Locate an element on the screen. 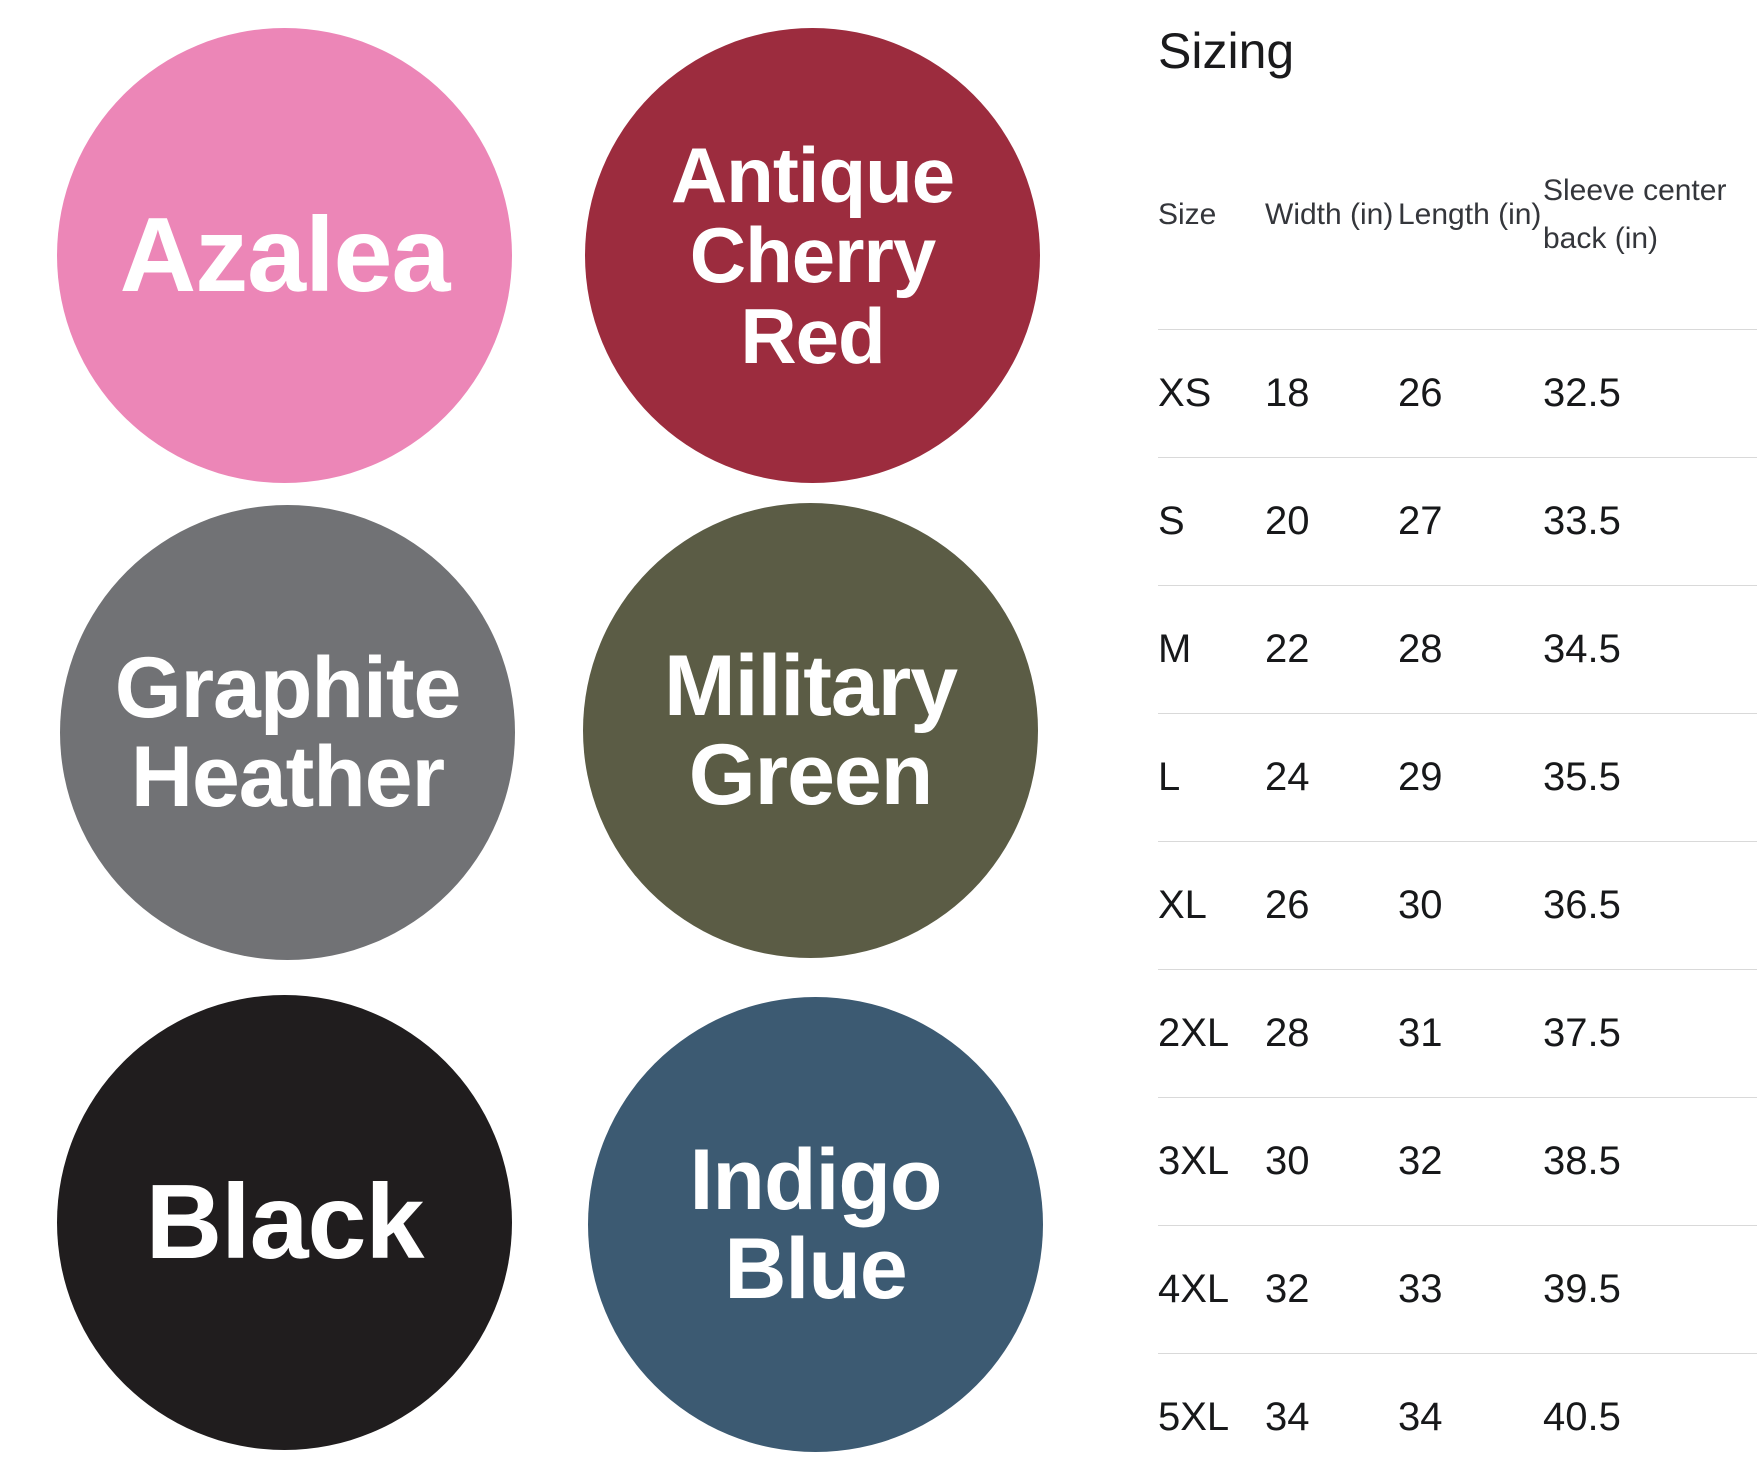 This screenshot has height=1474, width=1757. cell-width: 34 is located at coordinates (1287, 1417).